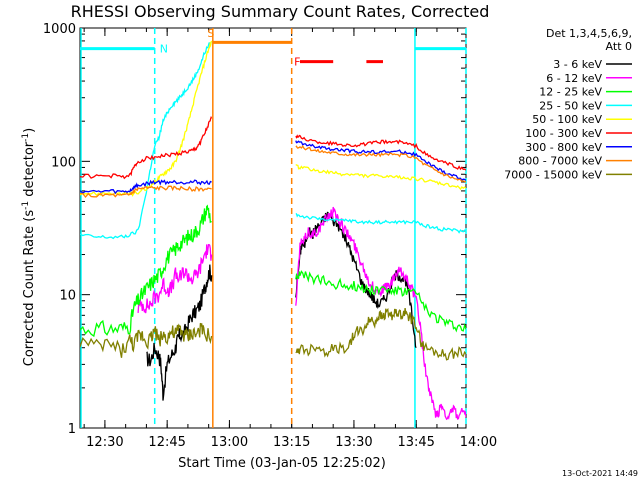 The width and height of the screenshot is (640, 480). What do you see at coordinates (563, 147) in the screenshot?
I see `legend-entry-label: 300 - 800 keV` at bounding box center [563, 147].